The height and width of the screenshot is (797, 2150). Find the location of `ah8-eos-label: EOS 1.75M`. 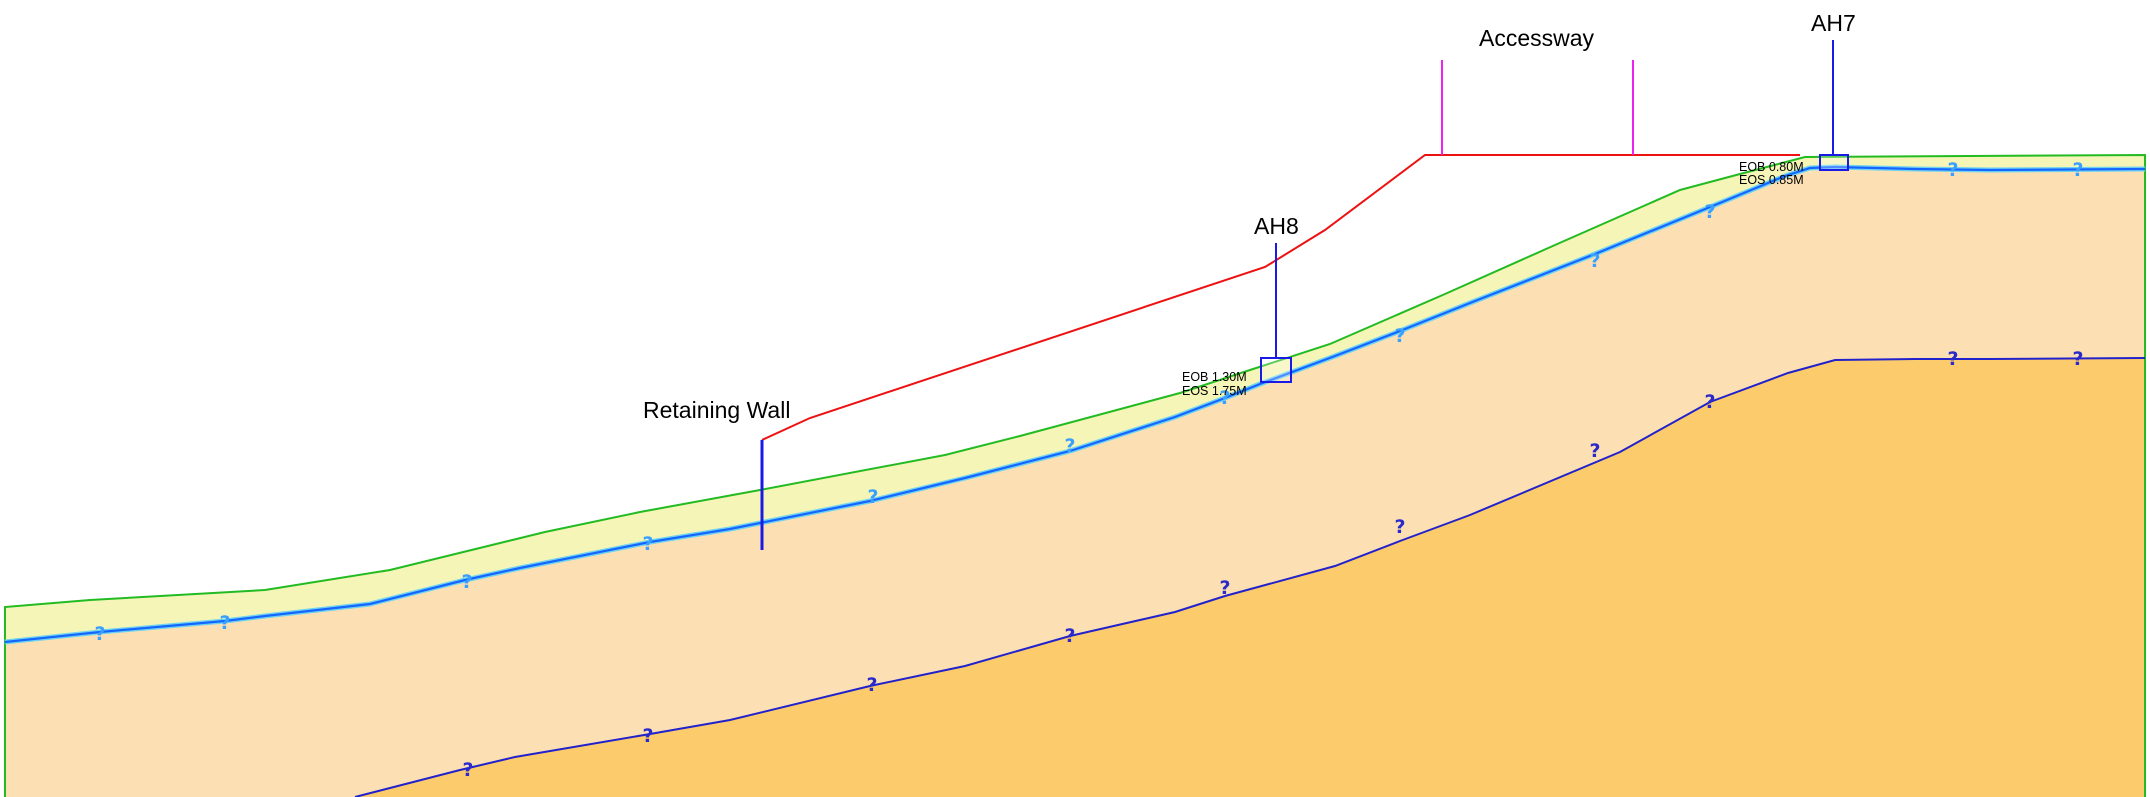

ah8-eos-label: EOS 1.75M is located at coordinates (1214, 391).